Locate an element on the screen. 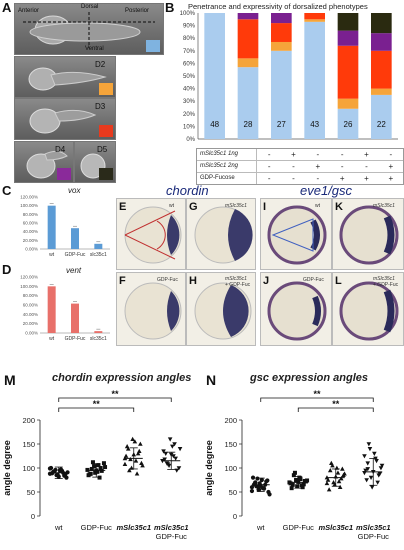 The image size is (404, 550). x-tick-label: GDP-Fuc is located at coordinates (299, 527).